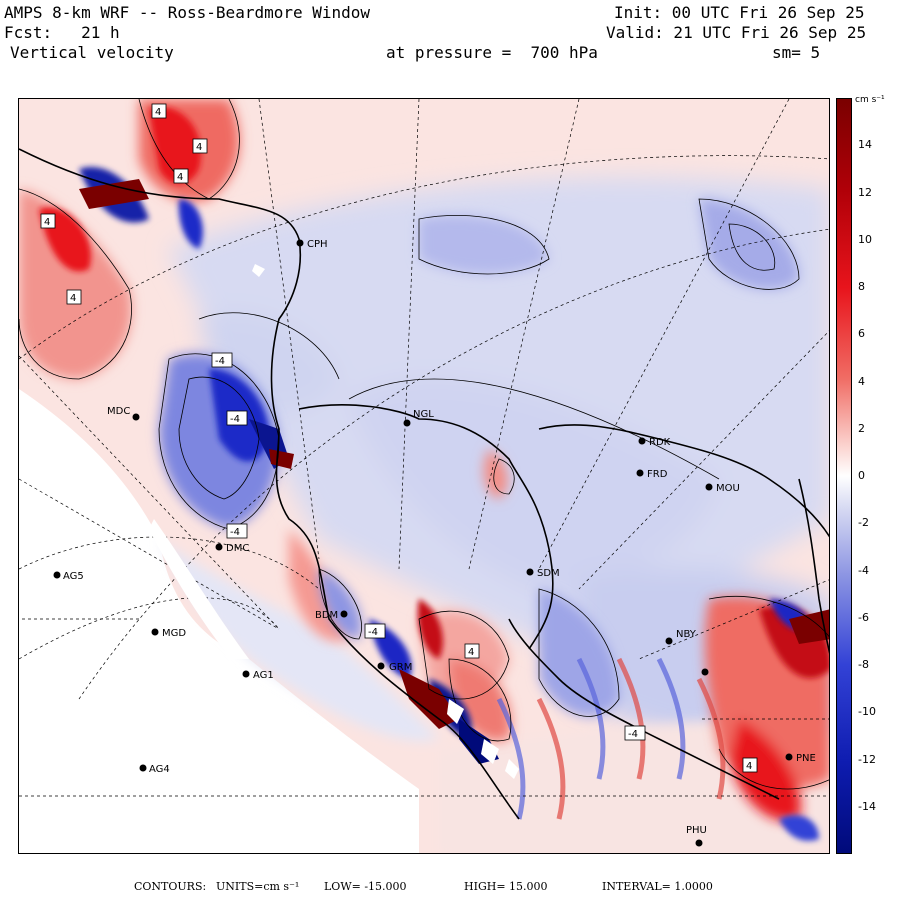  I want to click on station-pne: PNE, so click(800, 758).